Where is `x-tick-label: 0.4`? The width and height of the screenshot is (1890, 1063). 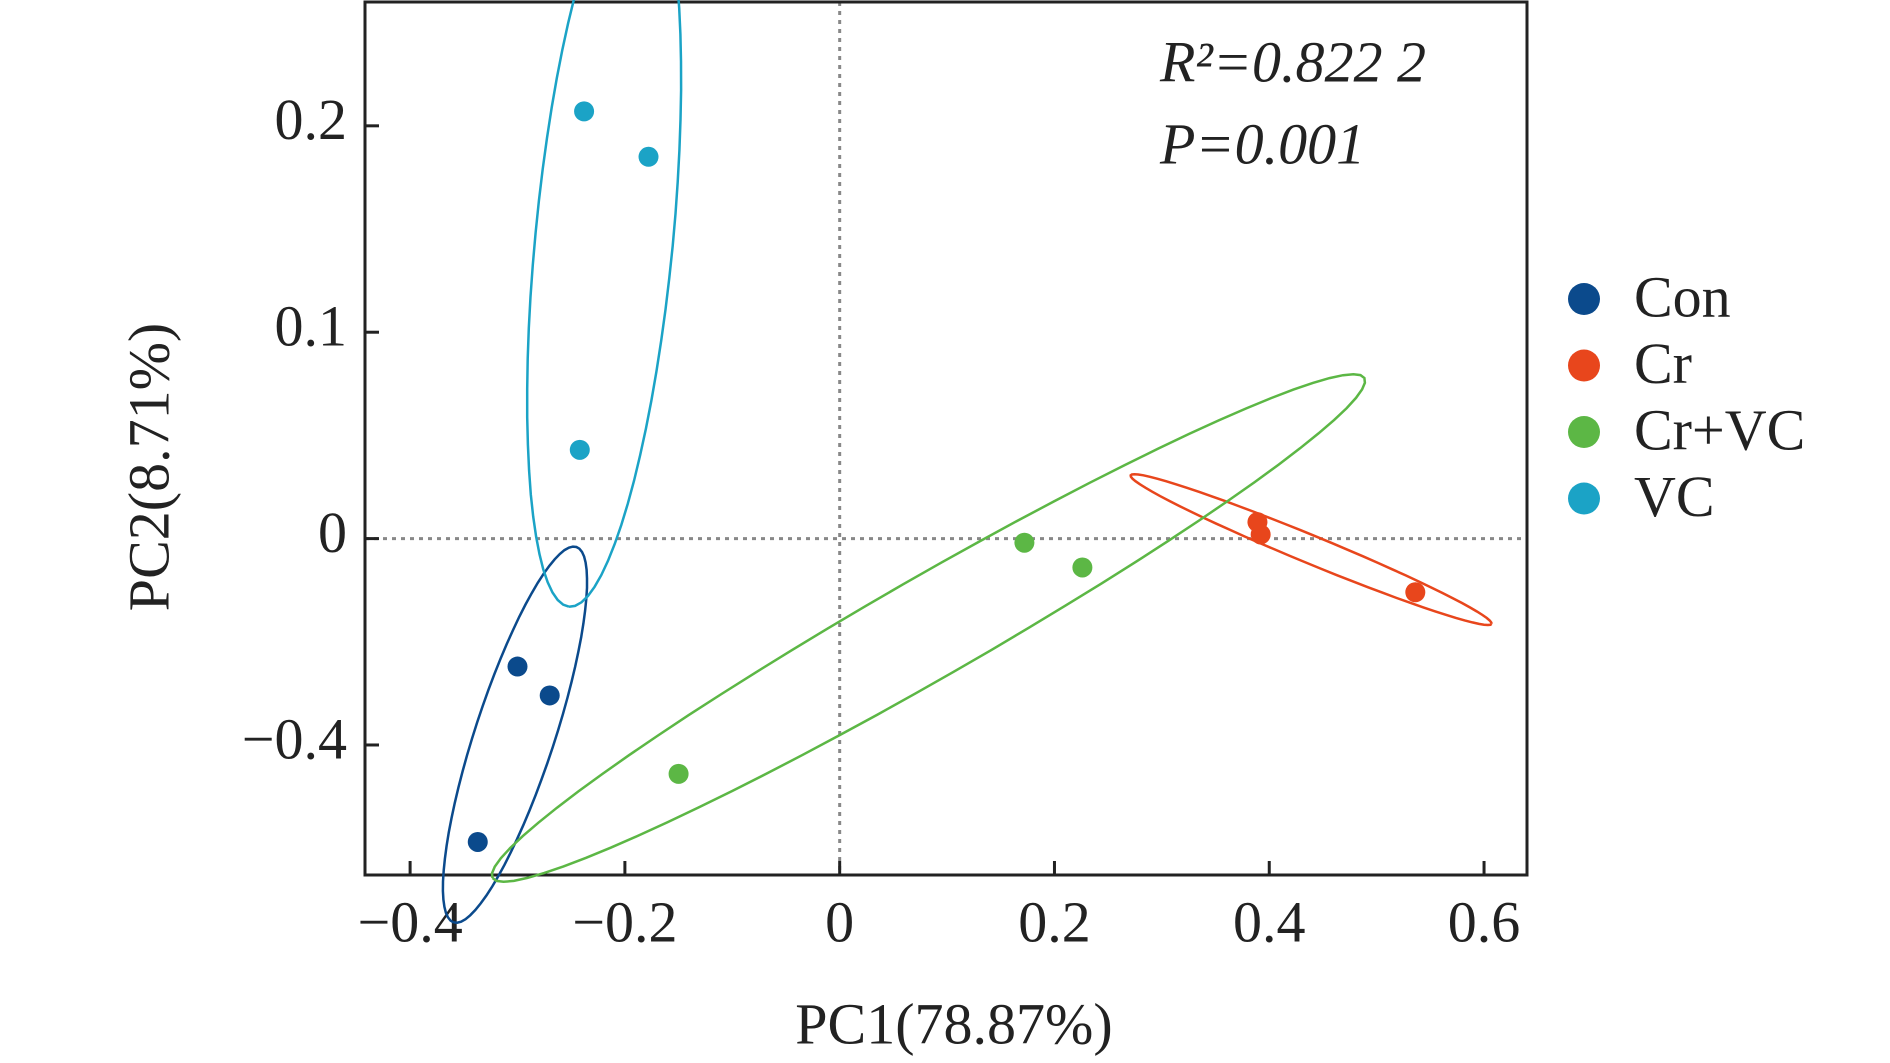
x-tick-label: 0.4 is located at coordinates (1269, 921).